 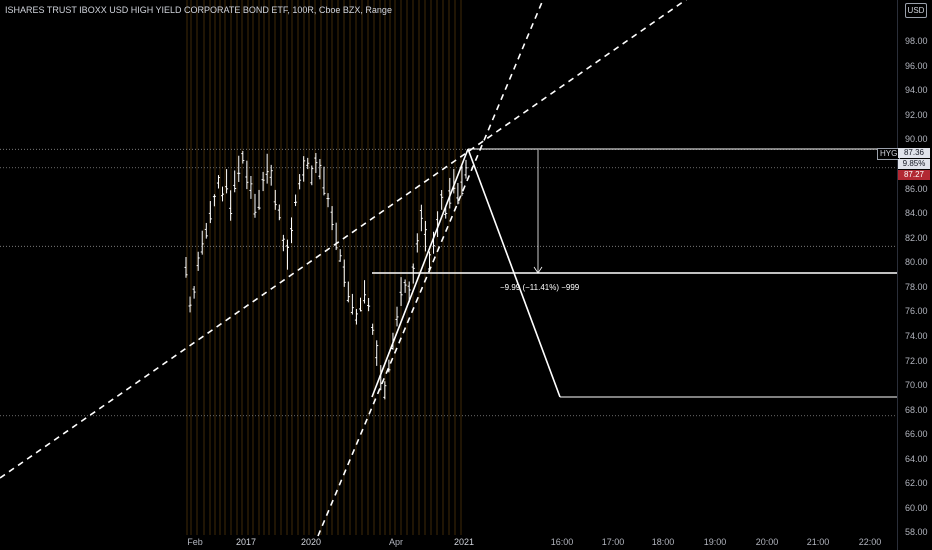 What do you see at coordinates (914, 153) in the screenshot?
I see `last-price-label: 87.36` at bounding box center [914, 153].